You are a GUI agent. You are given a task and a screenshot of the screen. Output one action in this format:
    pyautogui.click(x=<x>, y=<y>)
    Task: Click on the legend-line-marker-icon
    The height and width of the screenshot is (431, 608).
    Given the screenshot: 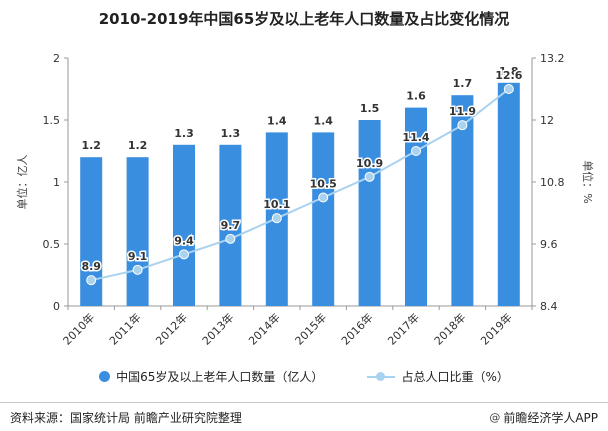 What is the action you would take?
    pyautogui.click(x=381, y=377)
    